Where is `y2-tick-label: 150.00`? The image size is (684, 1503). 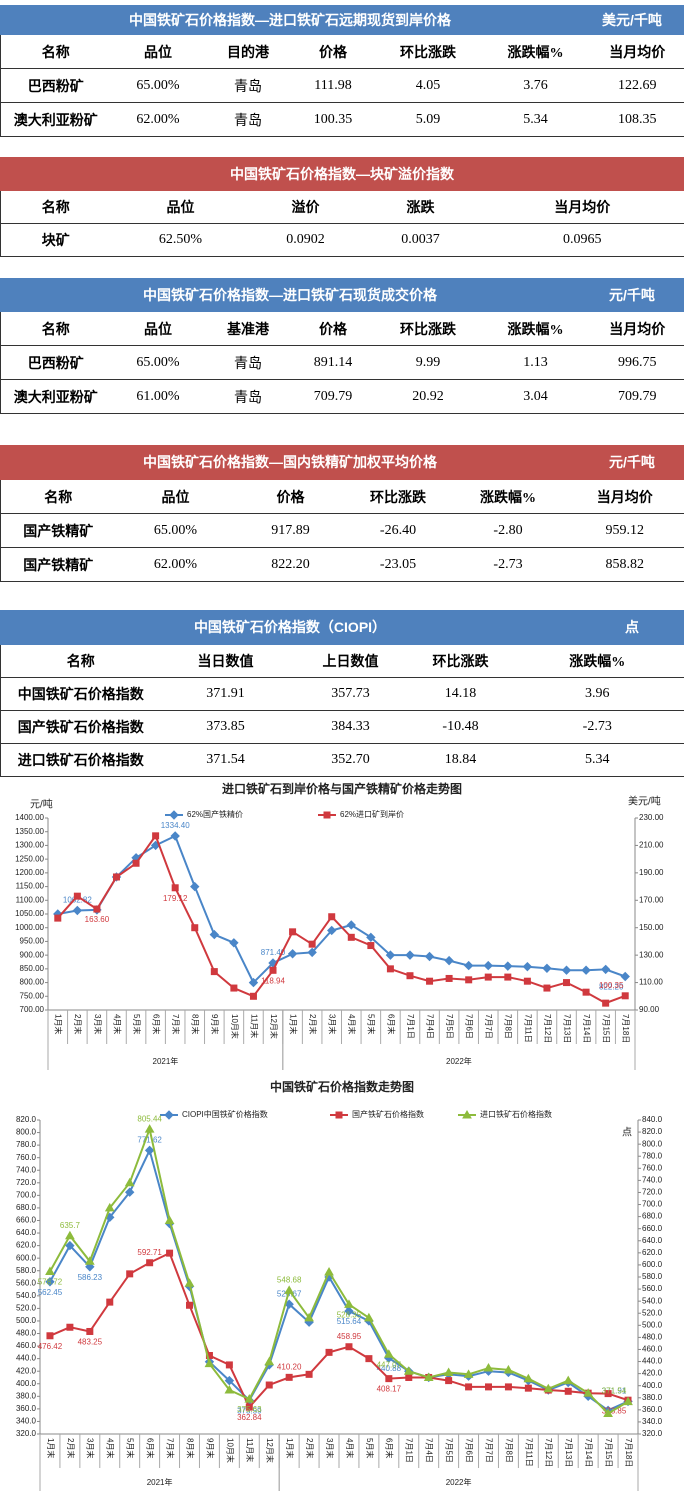
y2-tick-label: 150.00 is located at coordinates (651, 927).